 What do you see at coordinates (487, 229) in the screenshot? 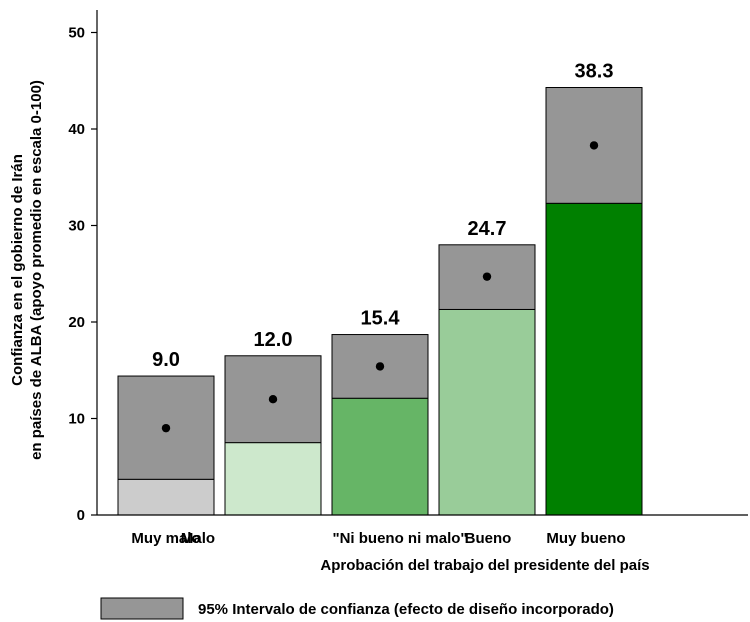
I see `value-label-4: 24.7` at bounding box center [487, 229].